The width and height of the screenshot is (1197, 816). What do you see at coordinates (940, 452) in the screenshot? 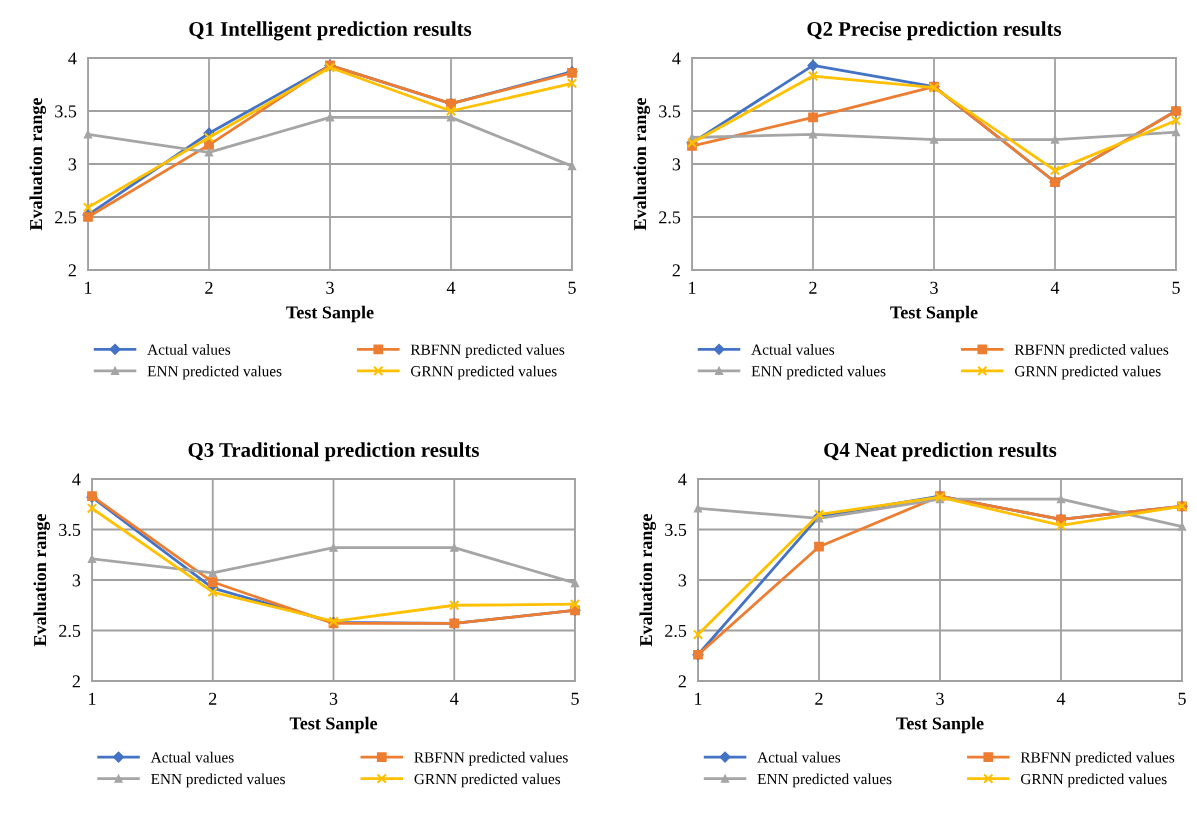
I see `chart-title: Q4 Neat prediction results` at bounding box center [940, 452].